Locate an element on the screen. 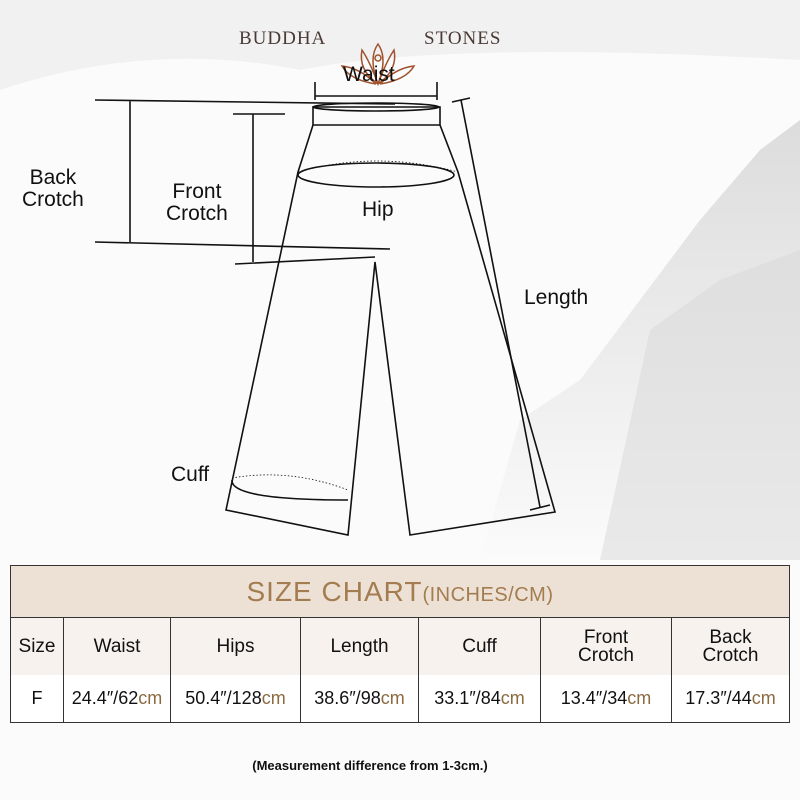 The width and height of the screenshot is (800, 800). label-waist: Waist is located at coordinates (369, 74).